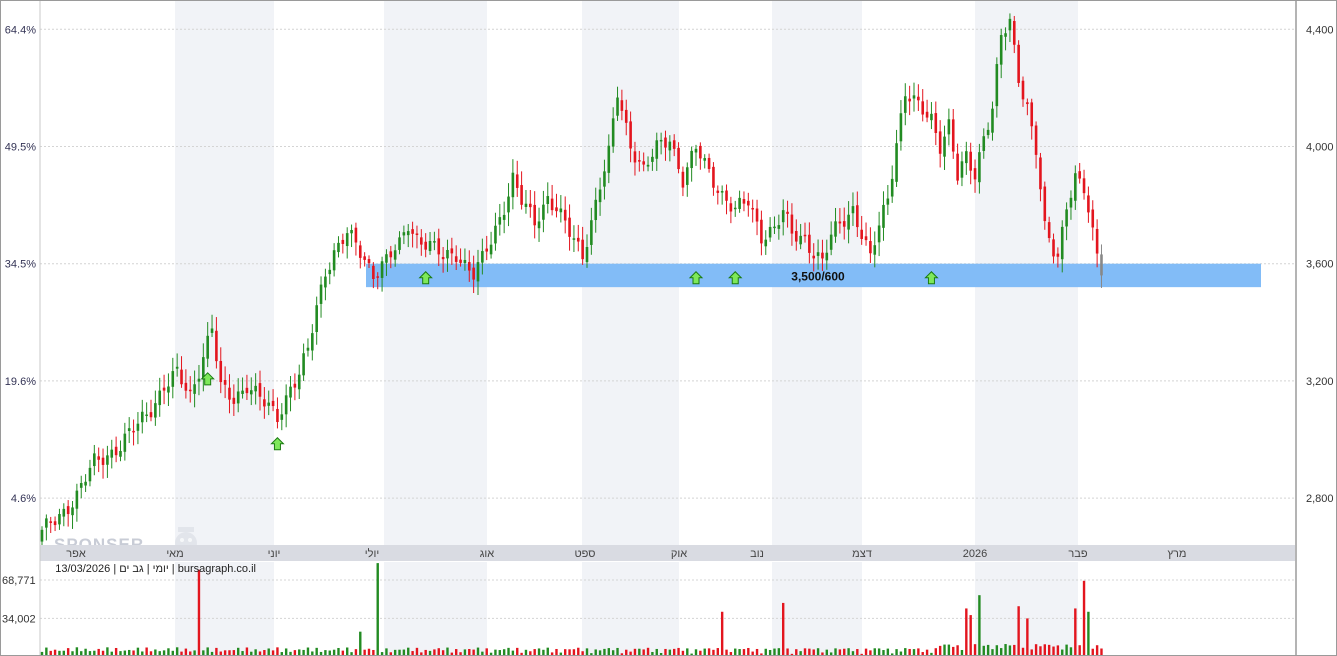 The width and height of the screenshot is (1337, 656). Describe the element at coordinates (487, 554) in the screenshot. I see `month-label: אוג` at that location.